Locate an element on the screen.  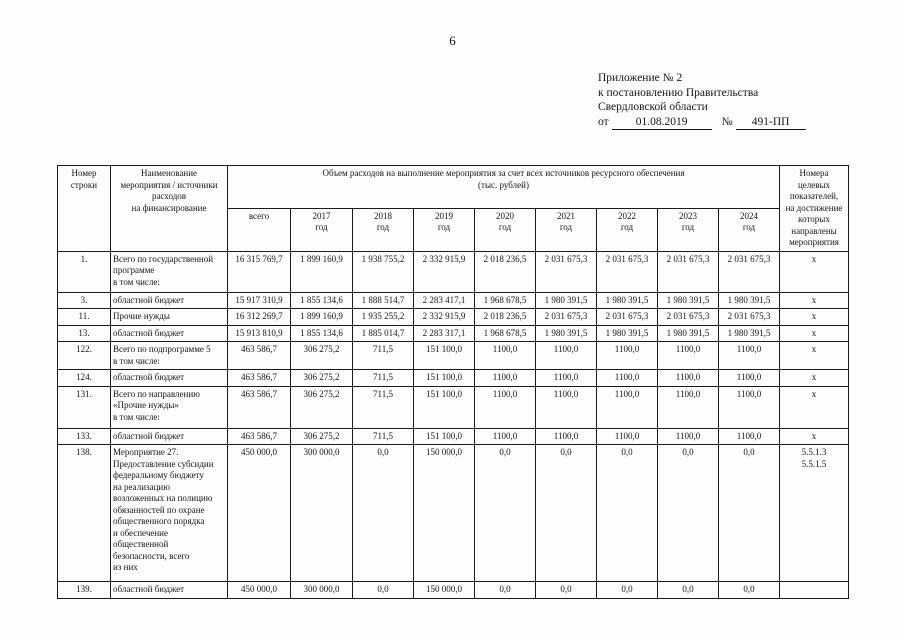
header-col-2023: 2023 год is located at coordinates (688, 229).